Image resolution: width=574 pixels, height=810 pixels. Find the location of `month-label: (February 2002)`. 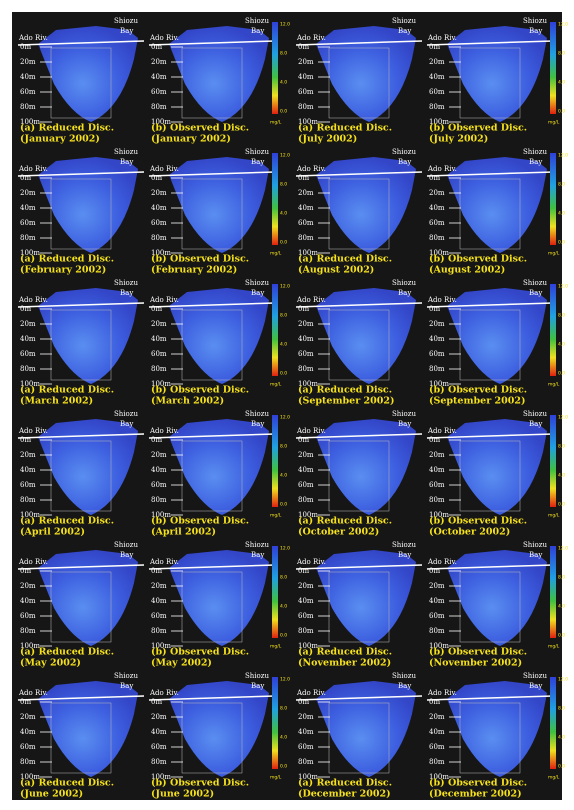

month-label: (February 2002) is located at coordinates (63, 270).